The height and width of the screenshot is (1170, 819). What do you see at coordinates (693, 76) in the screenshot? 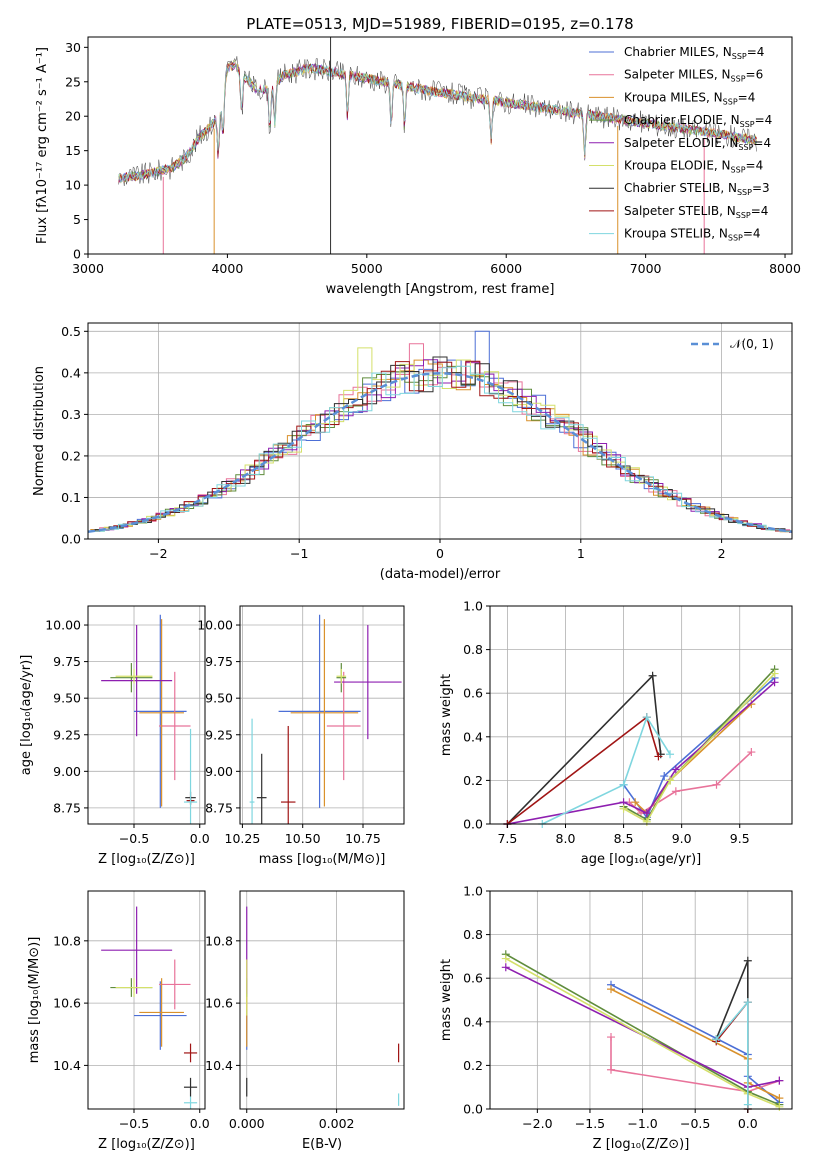
I see `legend-entry: Salpeter MILES, NSSP=6` at bounding box center [693, 76].